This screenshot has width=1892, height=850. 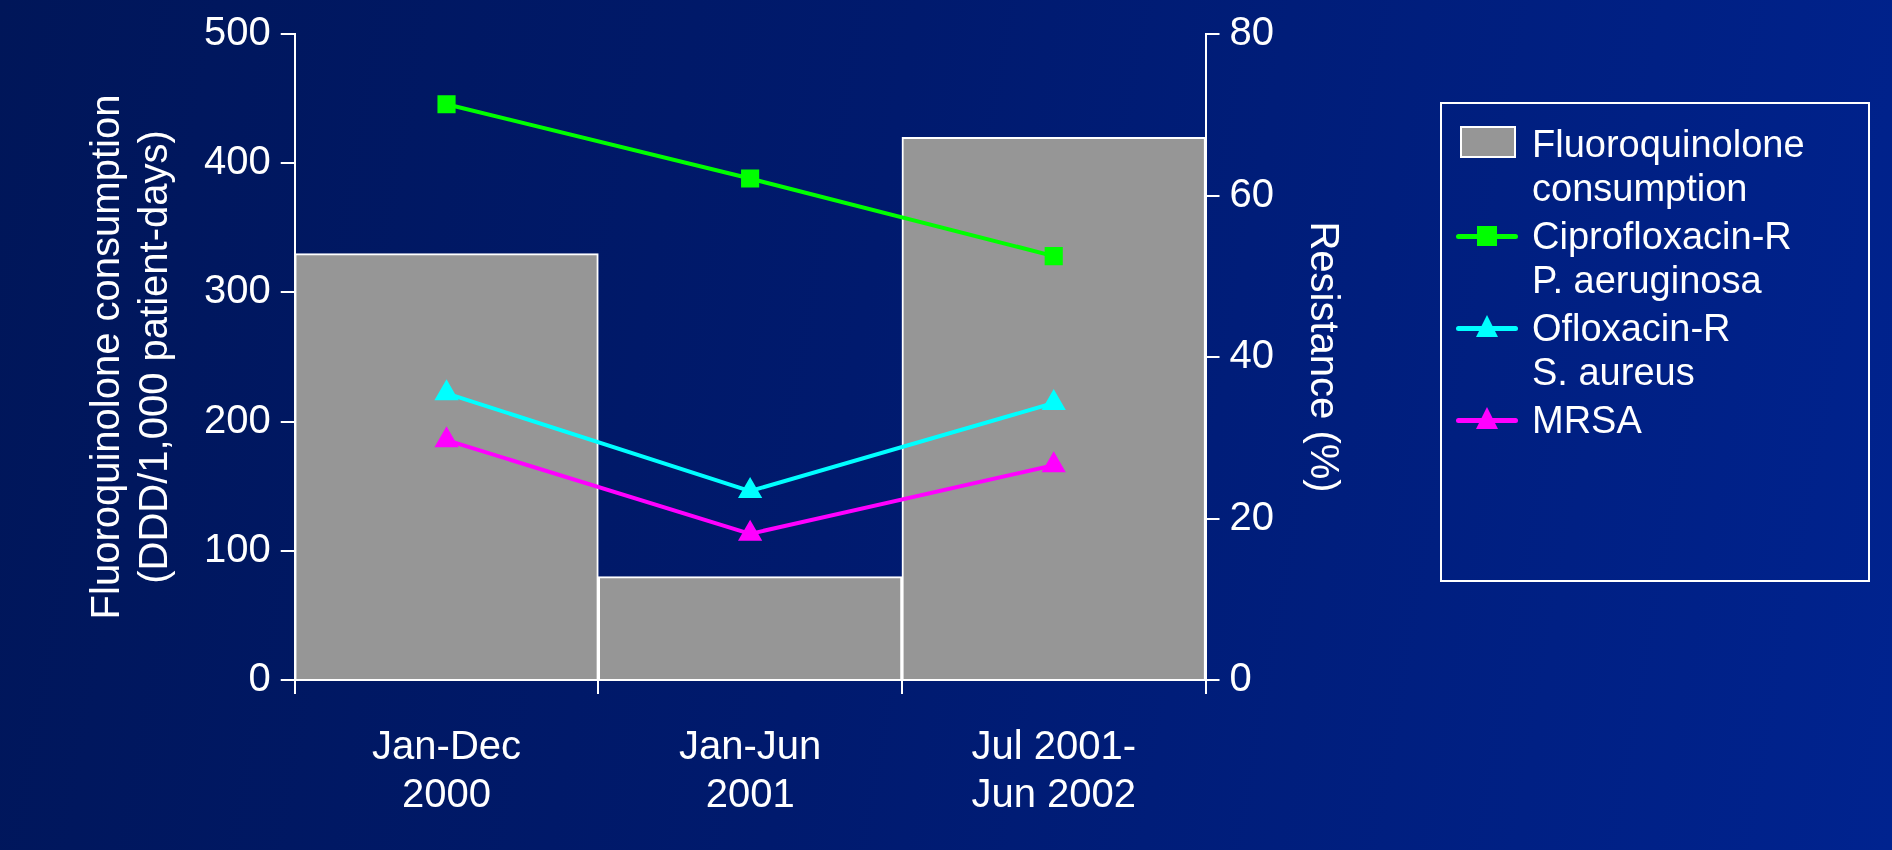 I want to click on legend-label: Ciprofloxacin-R P. aeruginosa, so click(x=1662, y=258).